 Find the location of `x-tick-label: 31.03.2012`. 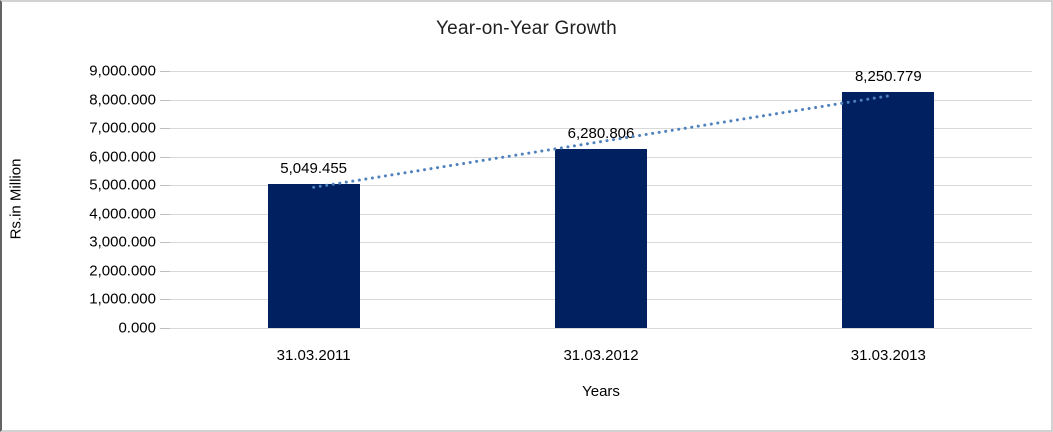

x-tick-label: 31.03.2012 is located at coordinates (601, 355).